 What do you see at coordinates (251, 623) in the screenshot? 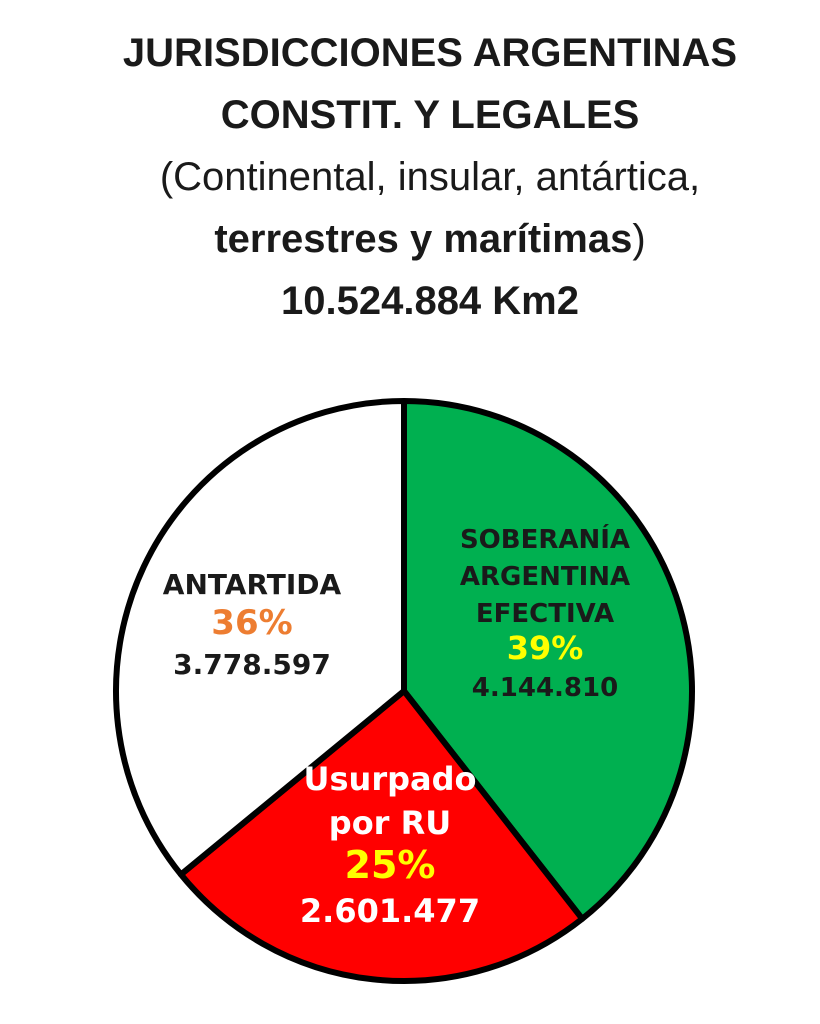
I see `slice-3-percent-label: 36%` at bounding box center [251, 623].